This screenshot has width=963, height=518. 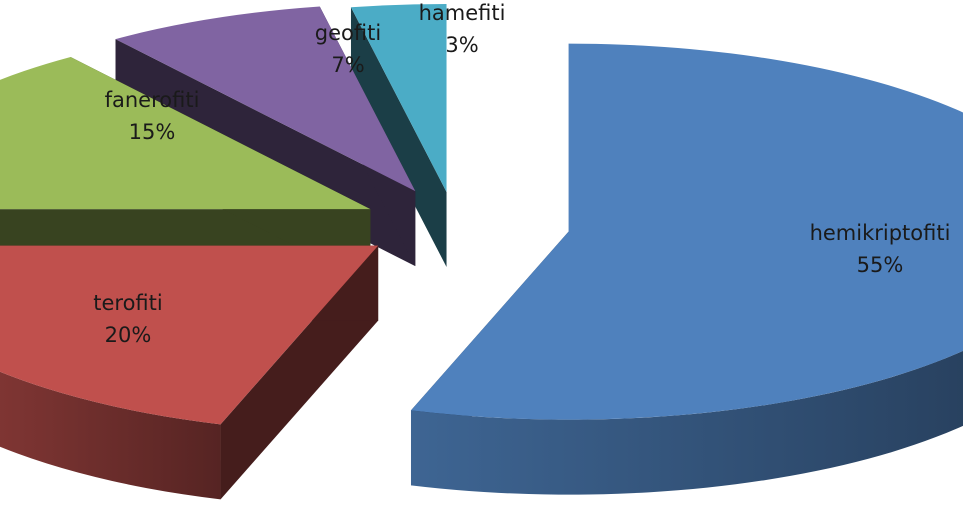 What do you see at coordinates (880, 233) in the screenshot?
I see `slice-label-name-hemikriptofiti: hemikriptofiti` at bounding box center [880, 233].